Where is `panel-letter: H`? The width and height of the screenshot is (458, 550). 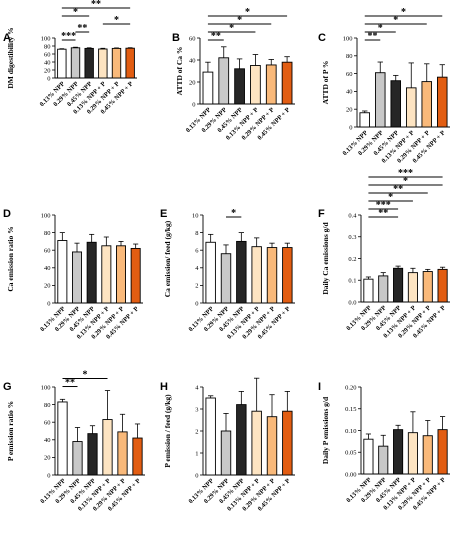 panel-letter: H is located at coordinates (164, 387).